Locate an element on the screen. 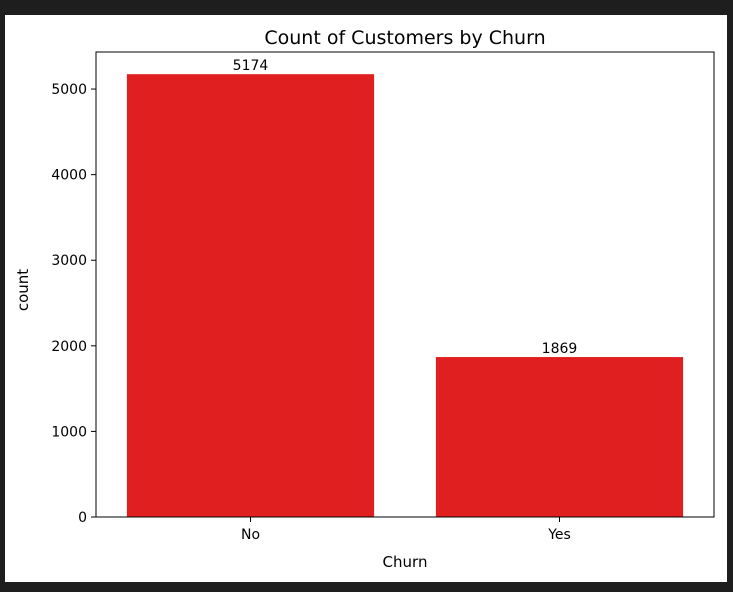 The width and height of the screenshot is (733, 592). y-axis: 0 1000 2000 3000 4000 5000 is located at coordinates (73, 304).